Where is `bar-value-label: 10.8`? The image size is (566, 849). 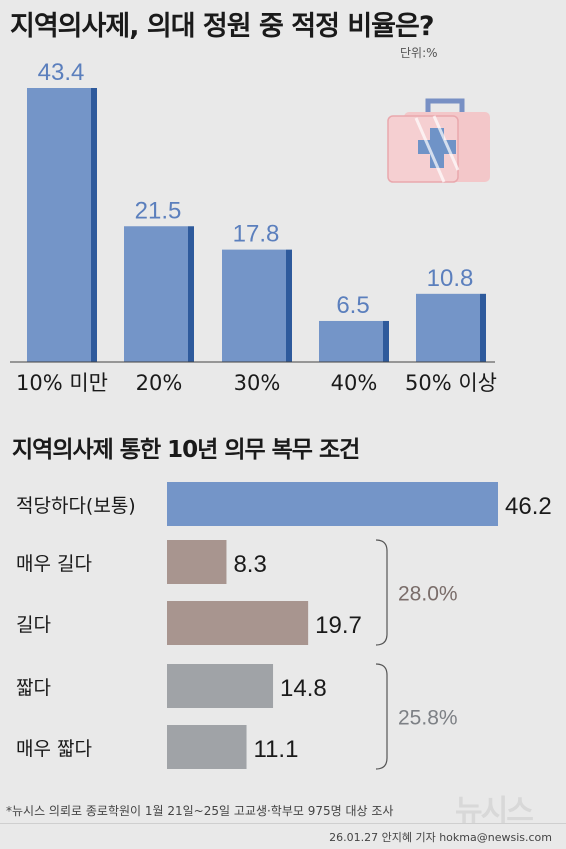
bar-value-label: 10.8 is located at coordinates (450, 278).